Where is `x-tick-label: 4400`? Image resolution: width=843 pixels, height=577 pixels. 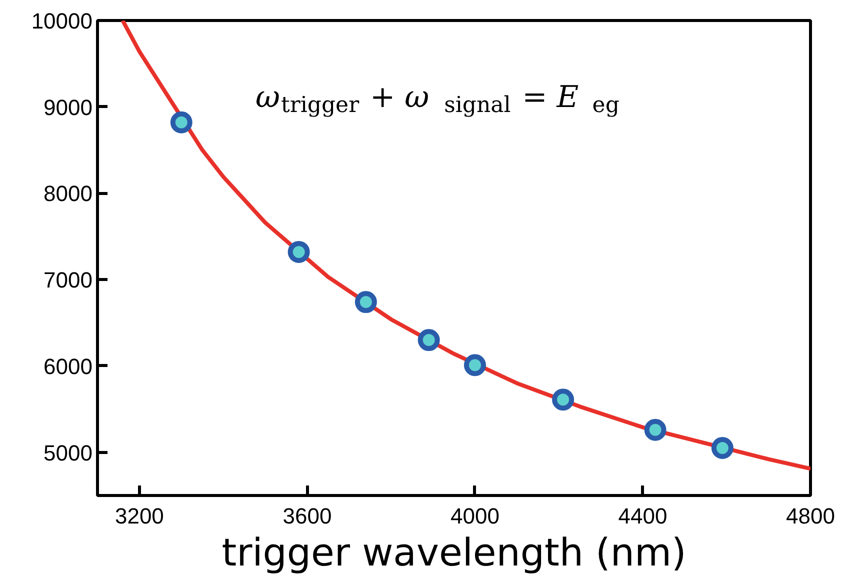
x-tick-label: 4400 is located at coordinates (643, 516).